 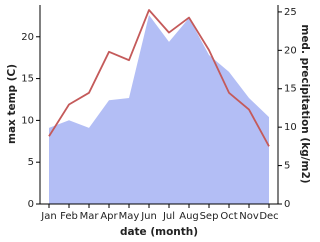 I want to click on x-axis-label: date (month), so click(x=159, y=232).